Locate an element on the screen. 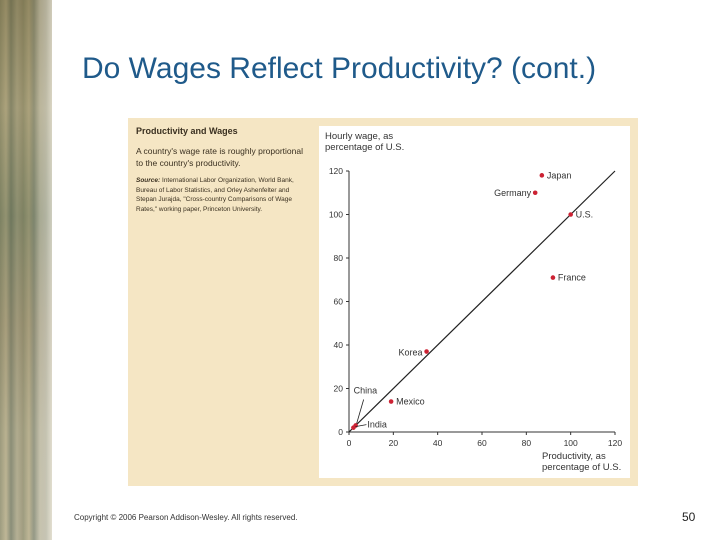  data-label-japan: Japan is located at coordinates (559, 175).